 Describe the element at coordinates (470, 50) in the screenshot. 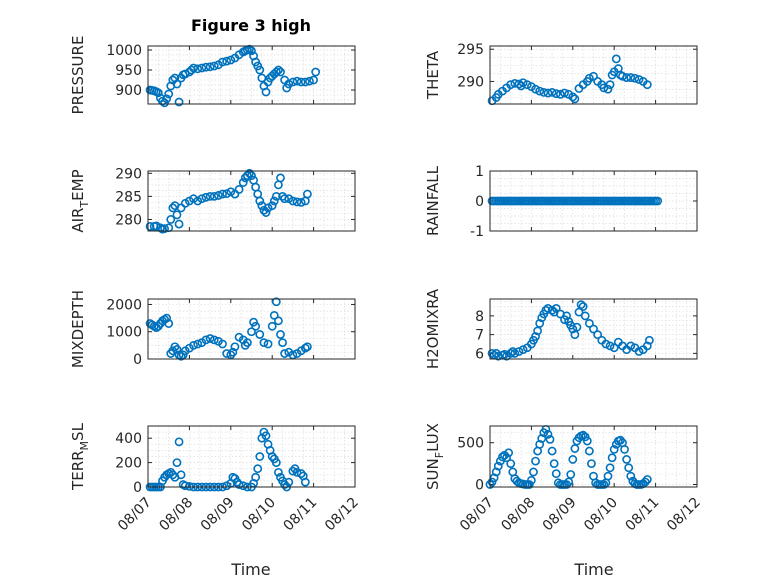

I see `y-tick-label: 295` at that location.